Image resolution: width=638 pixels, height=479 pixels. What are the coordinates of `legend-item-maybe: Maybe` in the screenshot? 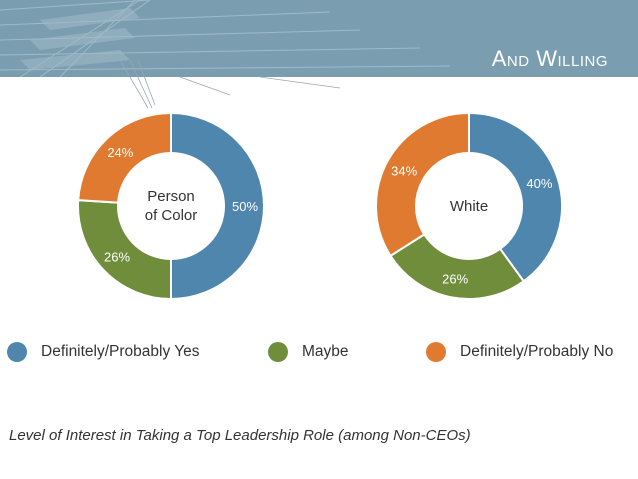 It's located at (308, 352).